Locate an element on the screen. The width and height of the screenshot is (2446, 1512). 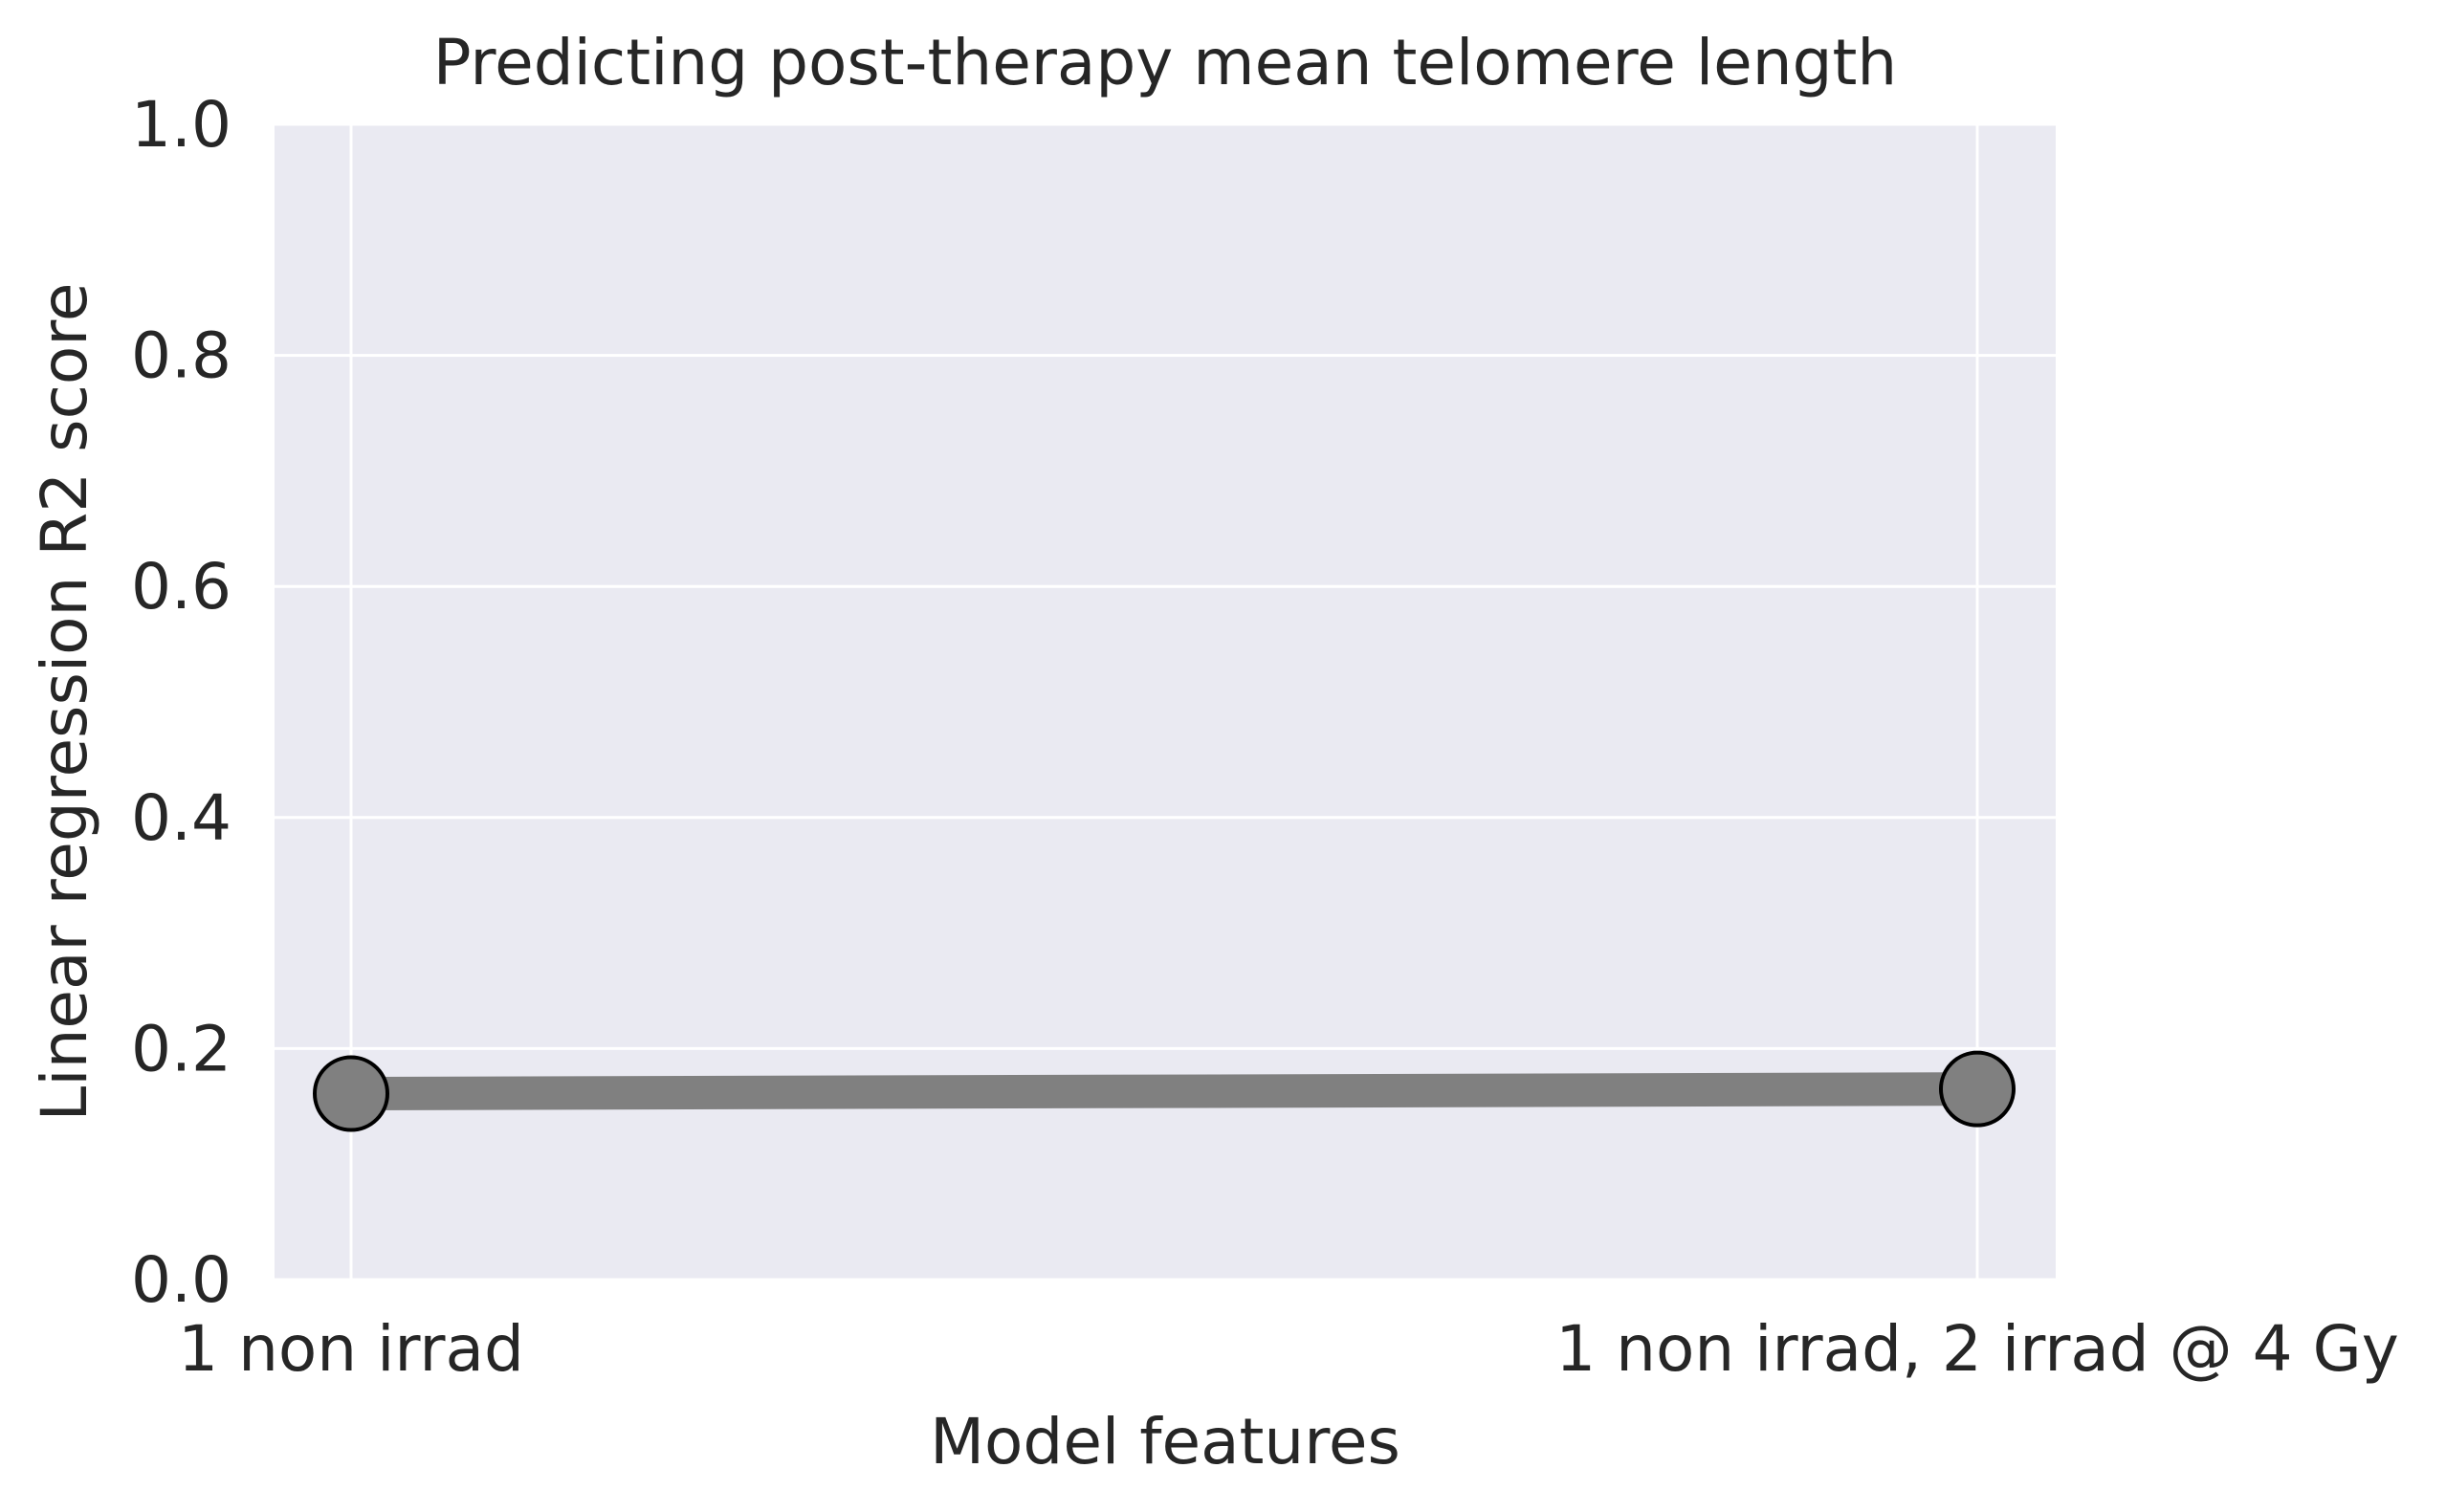
y-tick-label: 0.2 is located at coordinates (181, 1048).